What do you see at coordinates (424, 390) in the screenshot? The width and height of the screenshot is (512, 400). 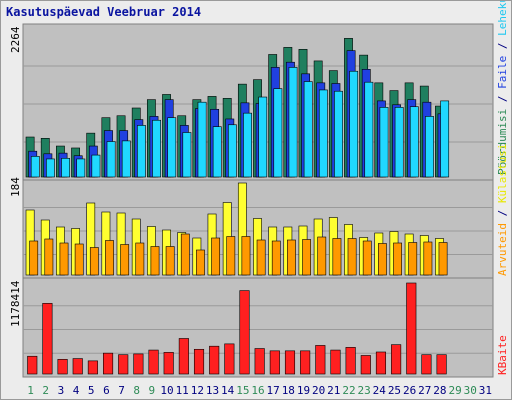 I see `x-tick-label: 27` at bounding box center [424, 390].